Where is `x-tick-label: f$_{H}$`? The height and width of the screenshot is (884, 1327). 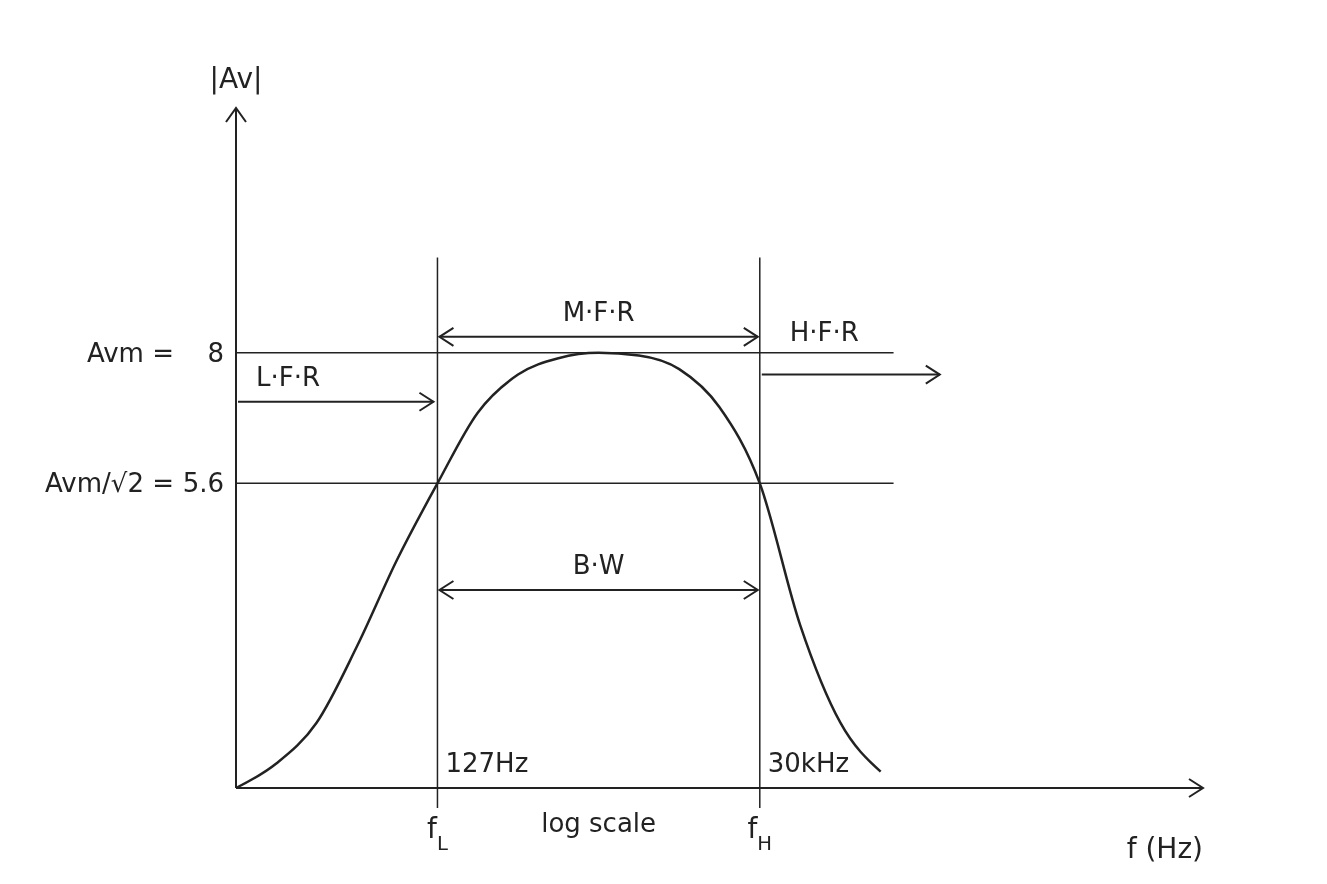
x-tick-label: f$_{H}$ is located at coordinates (760, 833).